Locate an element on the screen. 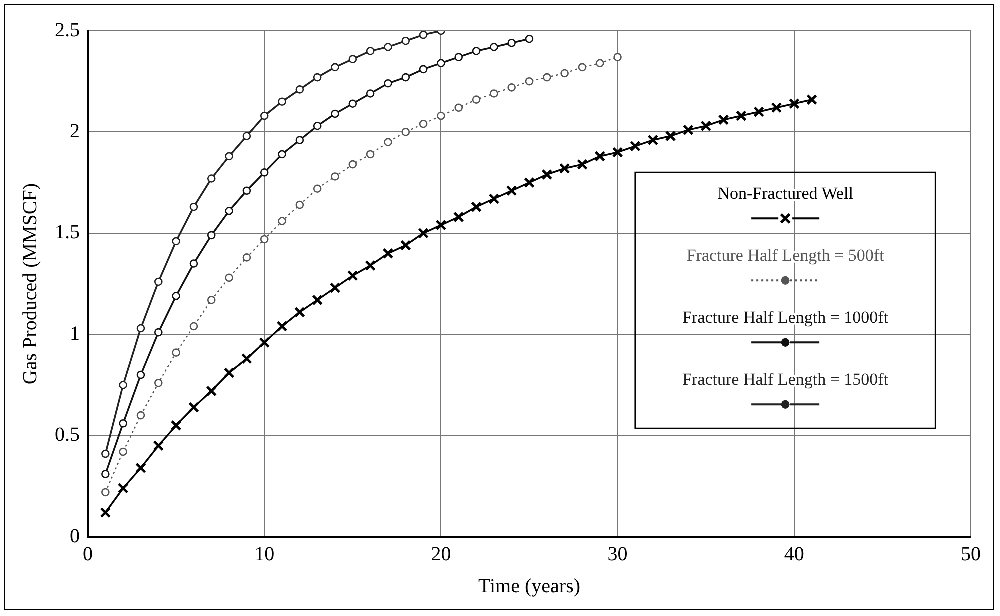 This screenshot has width=1000, height=616. x-tick-label: 10 is located at coordinates (264, 554).